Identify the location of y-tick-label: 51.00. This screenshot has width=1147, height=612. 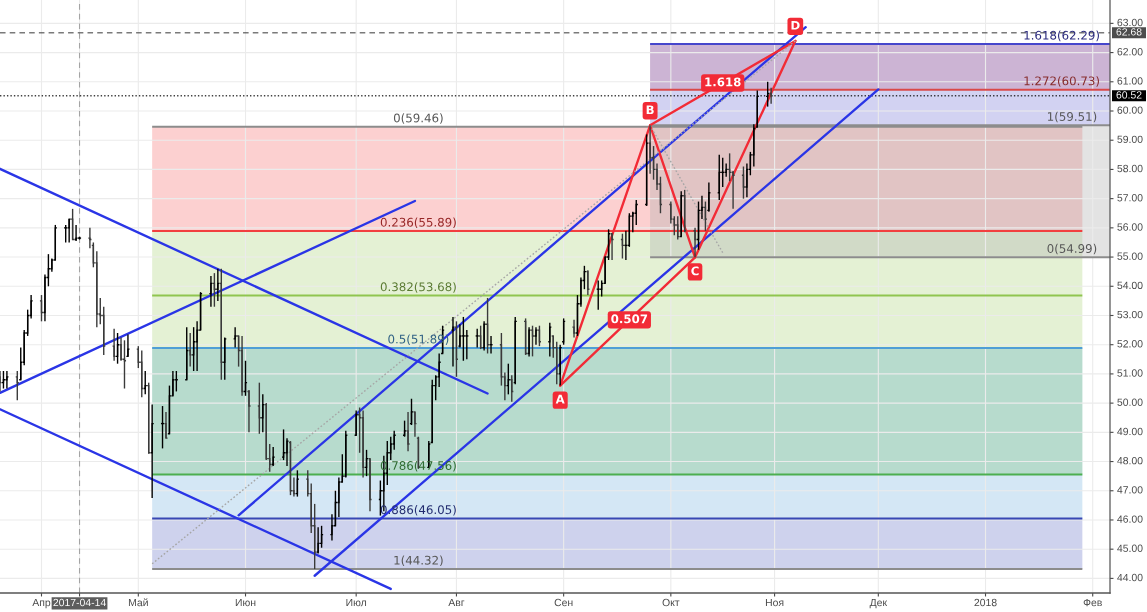
(1130, 373).